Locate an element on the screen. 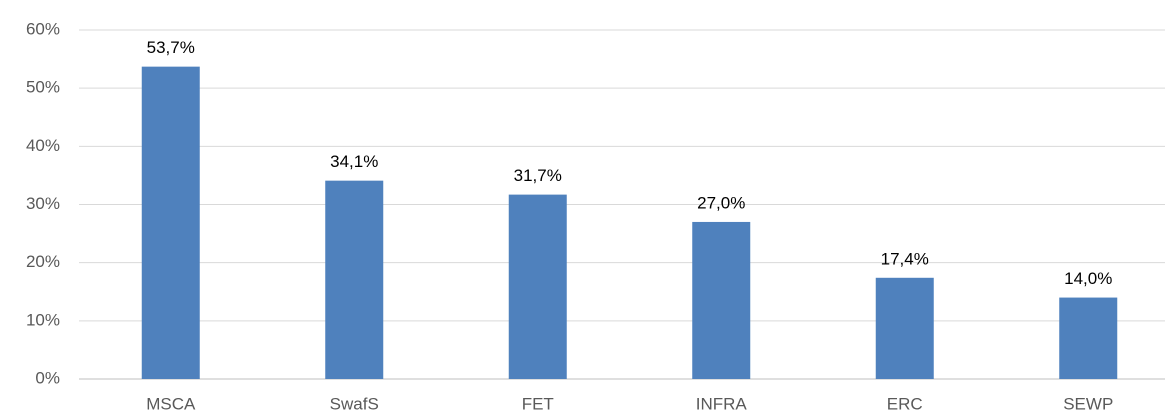 This screenshot has height=416, width=1171. x-tick-label: SwafS is located at coordinates (354, 403).